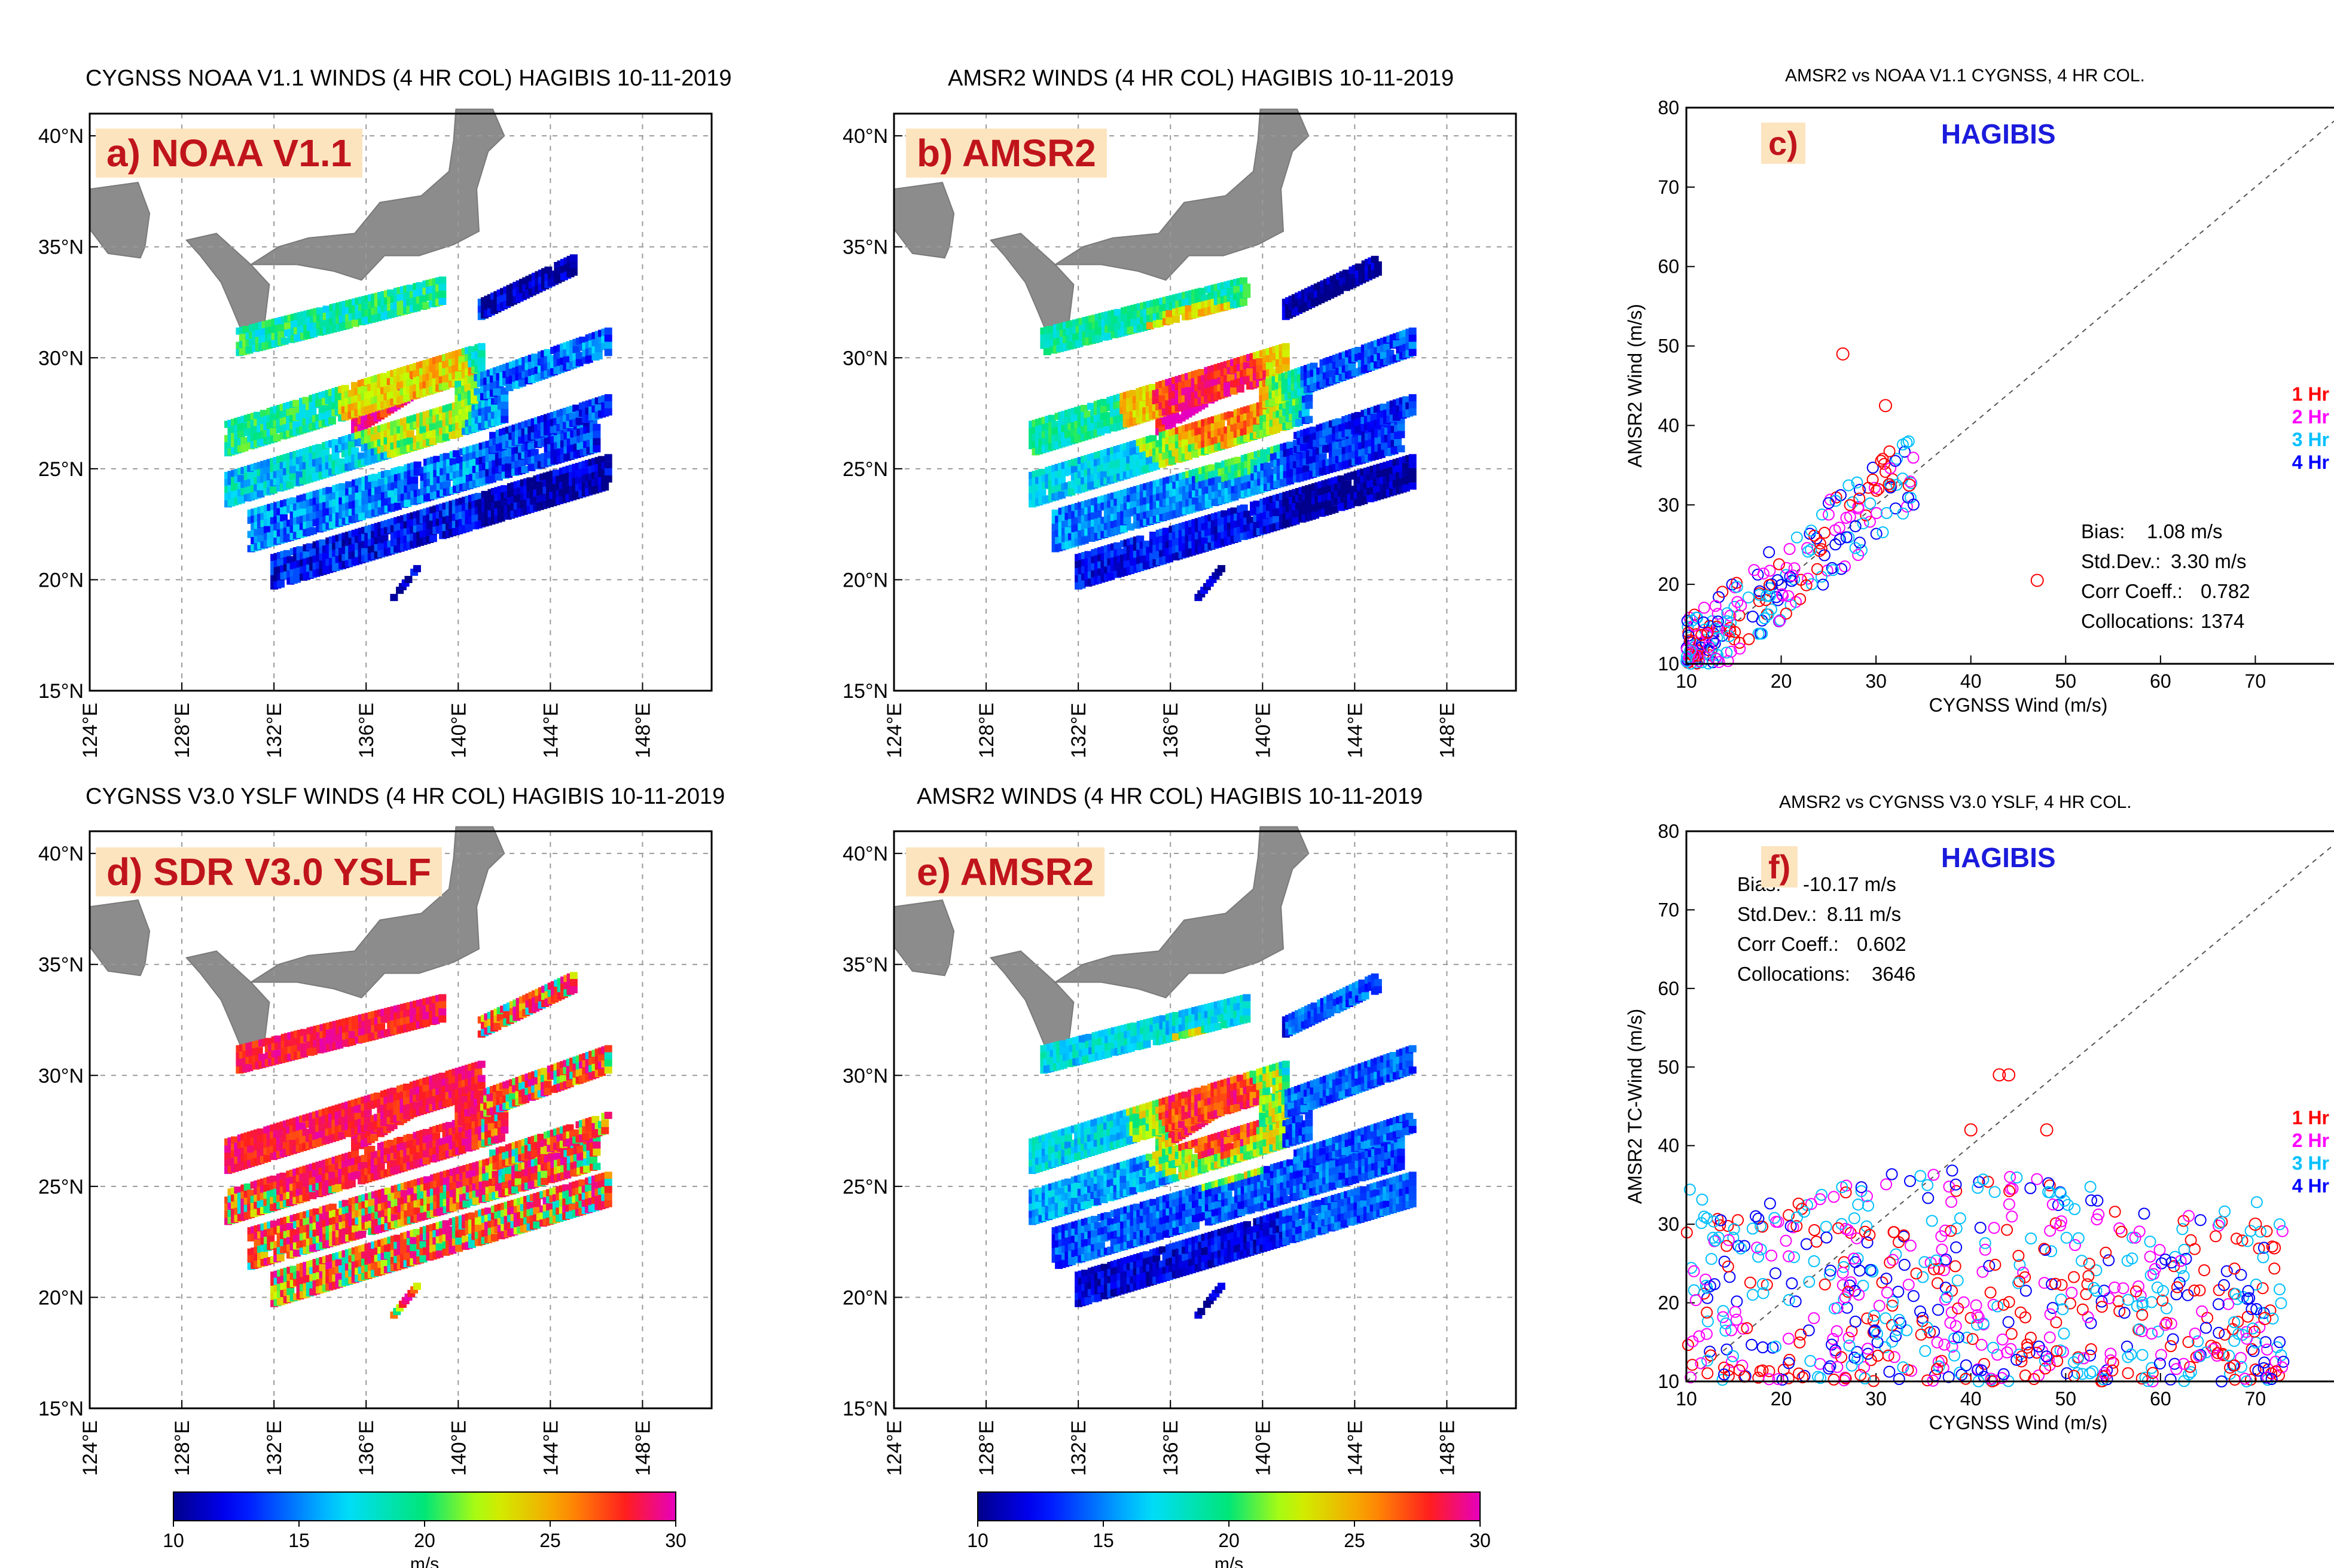 The width and height of the screenshot is (2334, 1568). What do you see at coordinates (61, 580) in the screenshot?
I see `map-lat-tick-label: 20°N` at bounding box center [61, 580].